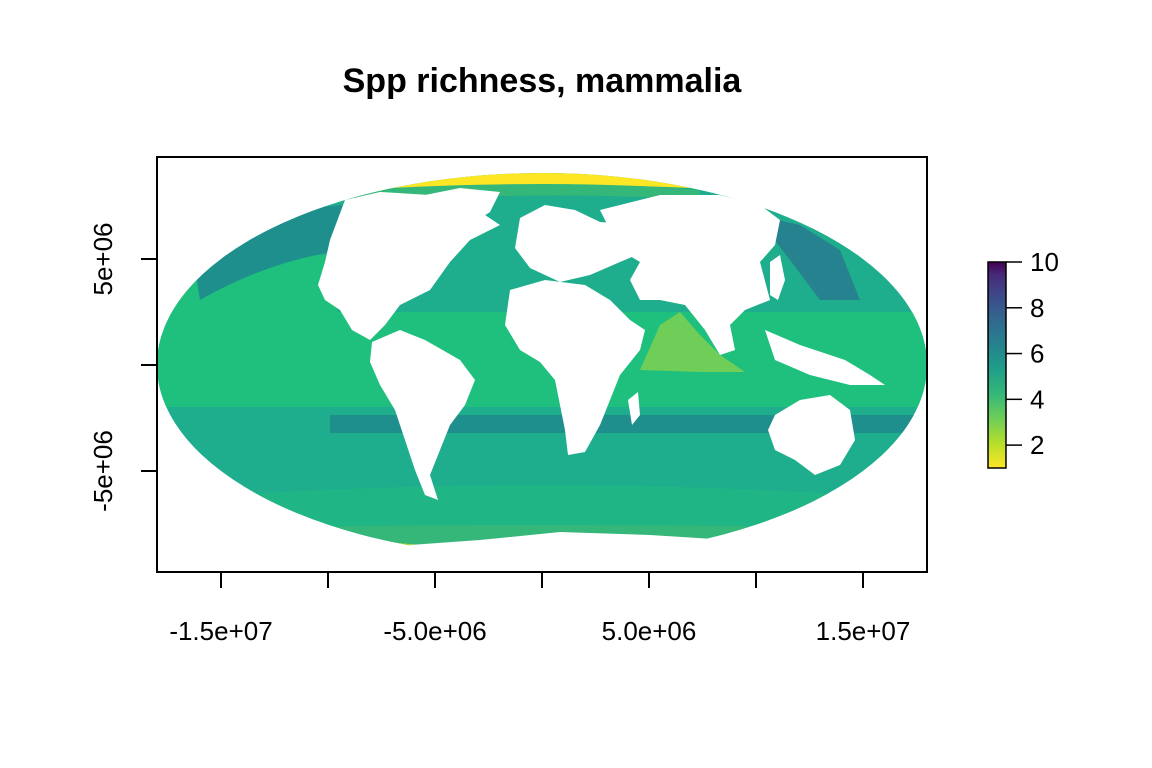 The image size is (1152, 768). What do you see at coordinates (649, 631) in the screenshot?
I see `x-tick-label: 5.0e+06` at bounding box center [649, 631].